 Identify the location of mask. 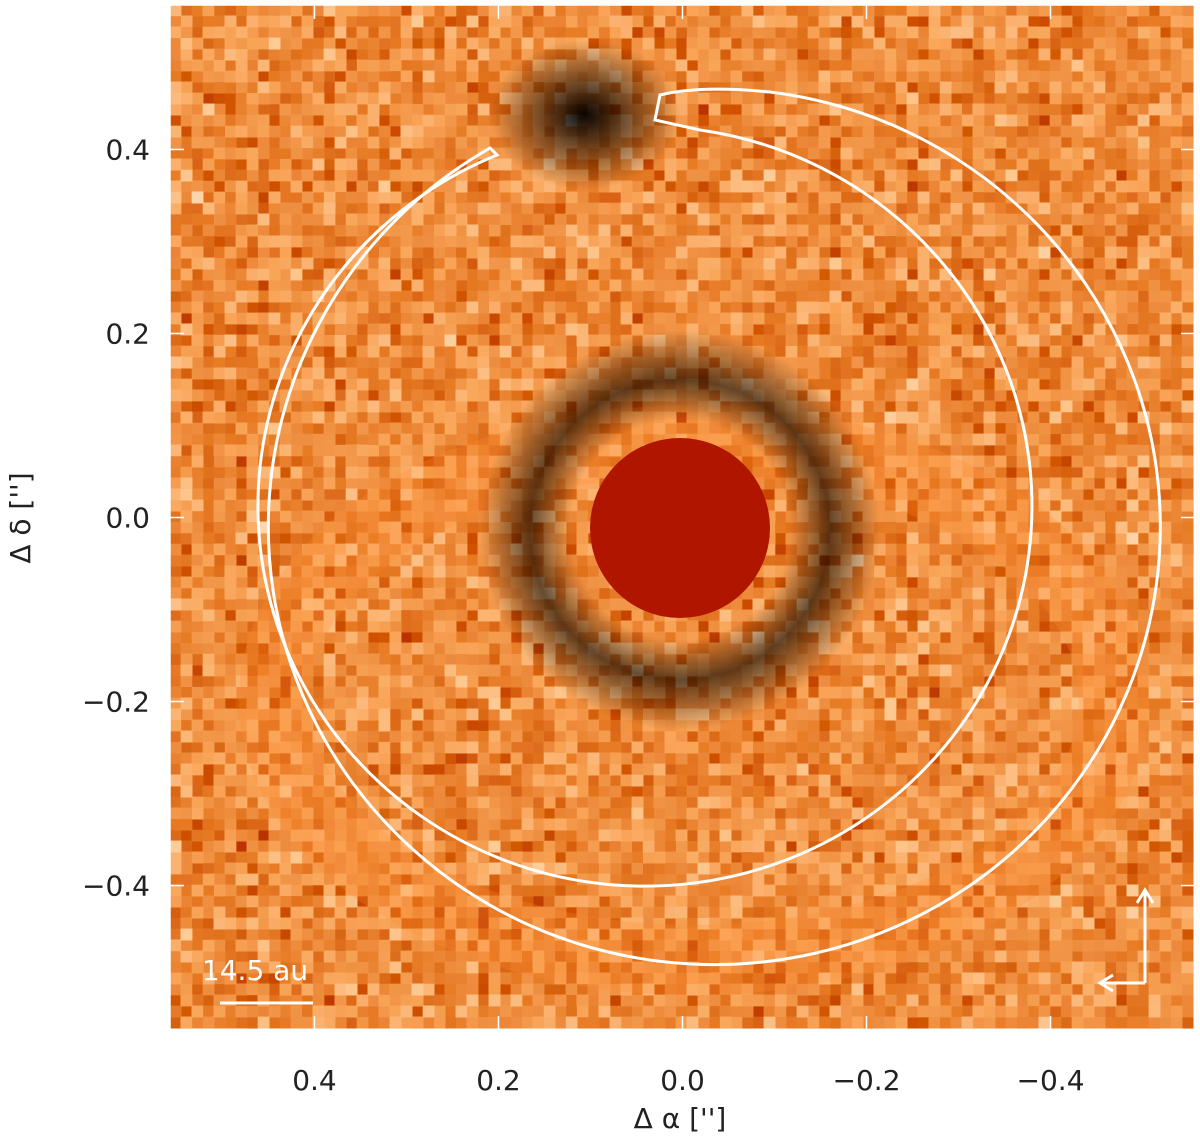
(680, 528).